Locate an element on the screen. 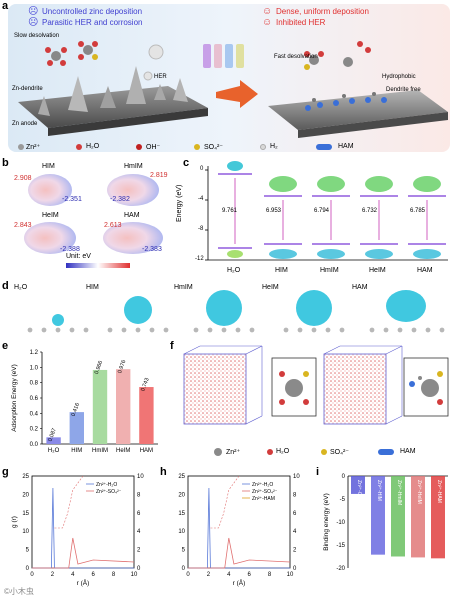 The width and height of the screenshot is (454, 601). y-tick-label: 0.4 is located at coordinates (34, 414).